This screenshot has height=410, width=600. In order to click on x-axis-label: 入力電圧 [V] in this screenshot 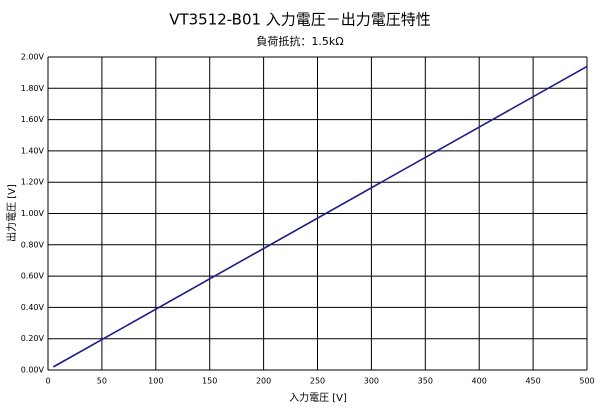, I will do `click(318, 397)`.